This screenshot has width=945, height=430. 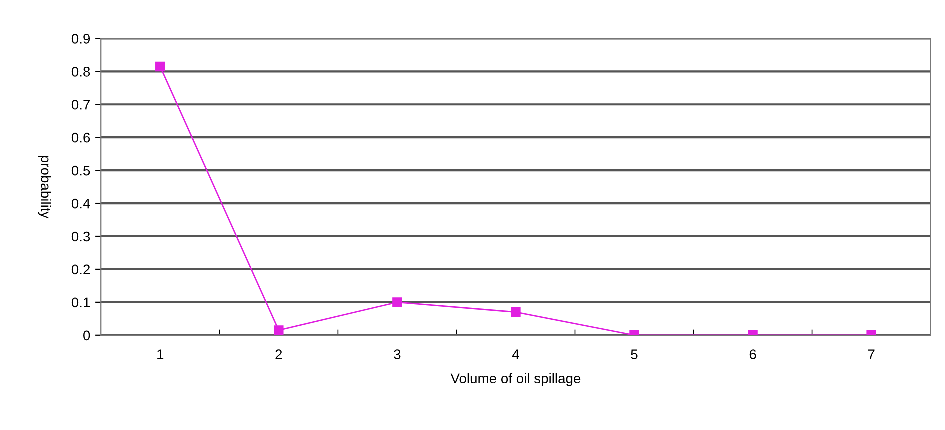 I want to click on y-tick-label: 0.6, so click(x=81, y=137).